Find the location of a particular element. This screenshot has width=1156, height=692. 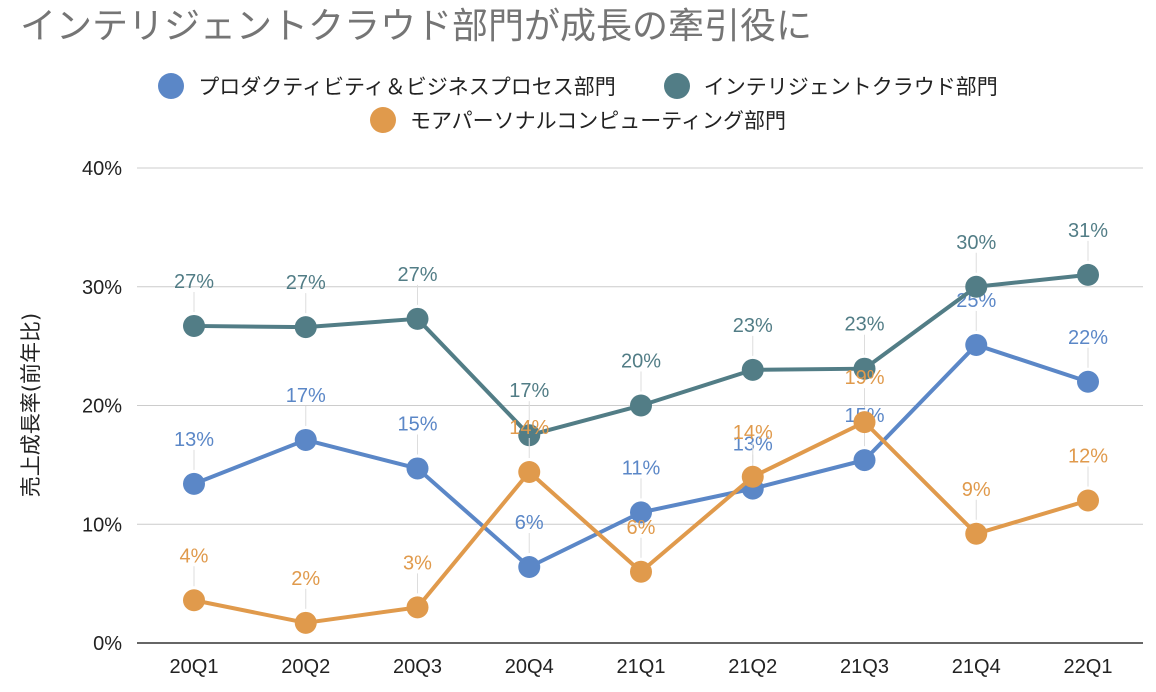

legend-label-productivity: プロダクティビティ＆ビジネスプロセス部門 is located at coordinates (407, 87).